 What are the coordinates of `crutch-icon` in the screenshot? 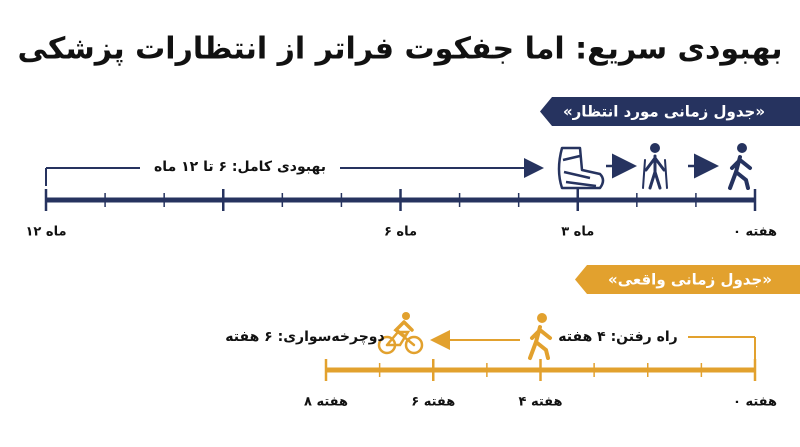 It's located at (655, 166).